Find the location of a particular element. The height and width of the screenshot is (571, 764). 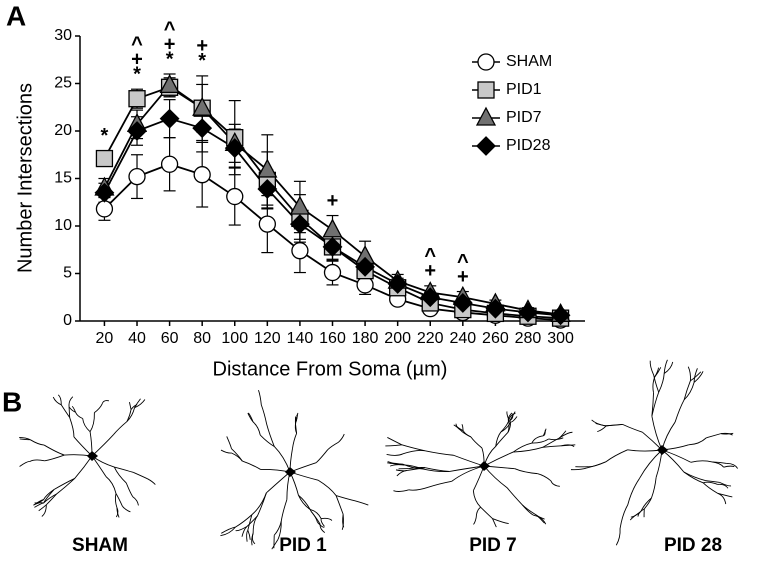

x-tick-label: 80 is located at coordinates (202, 338).